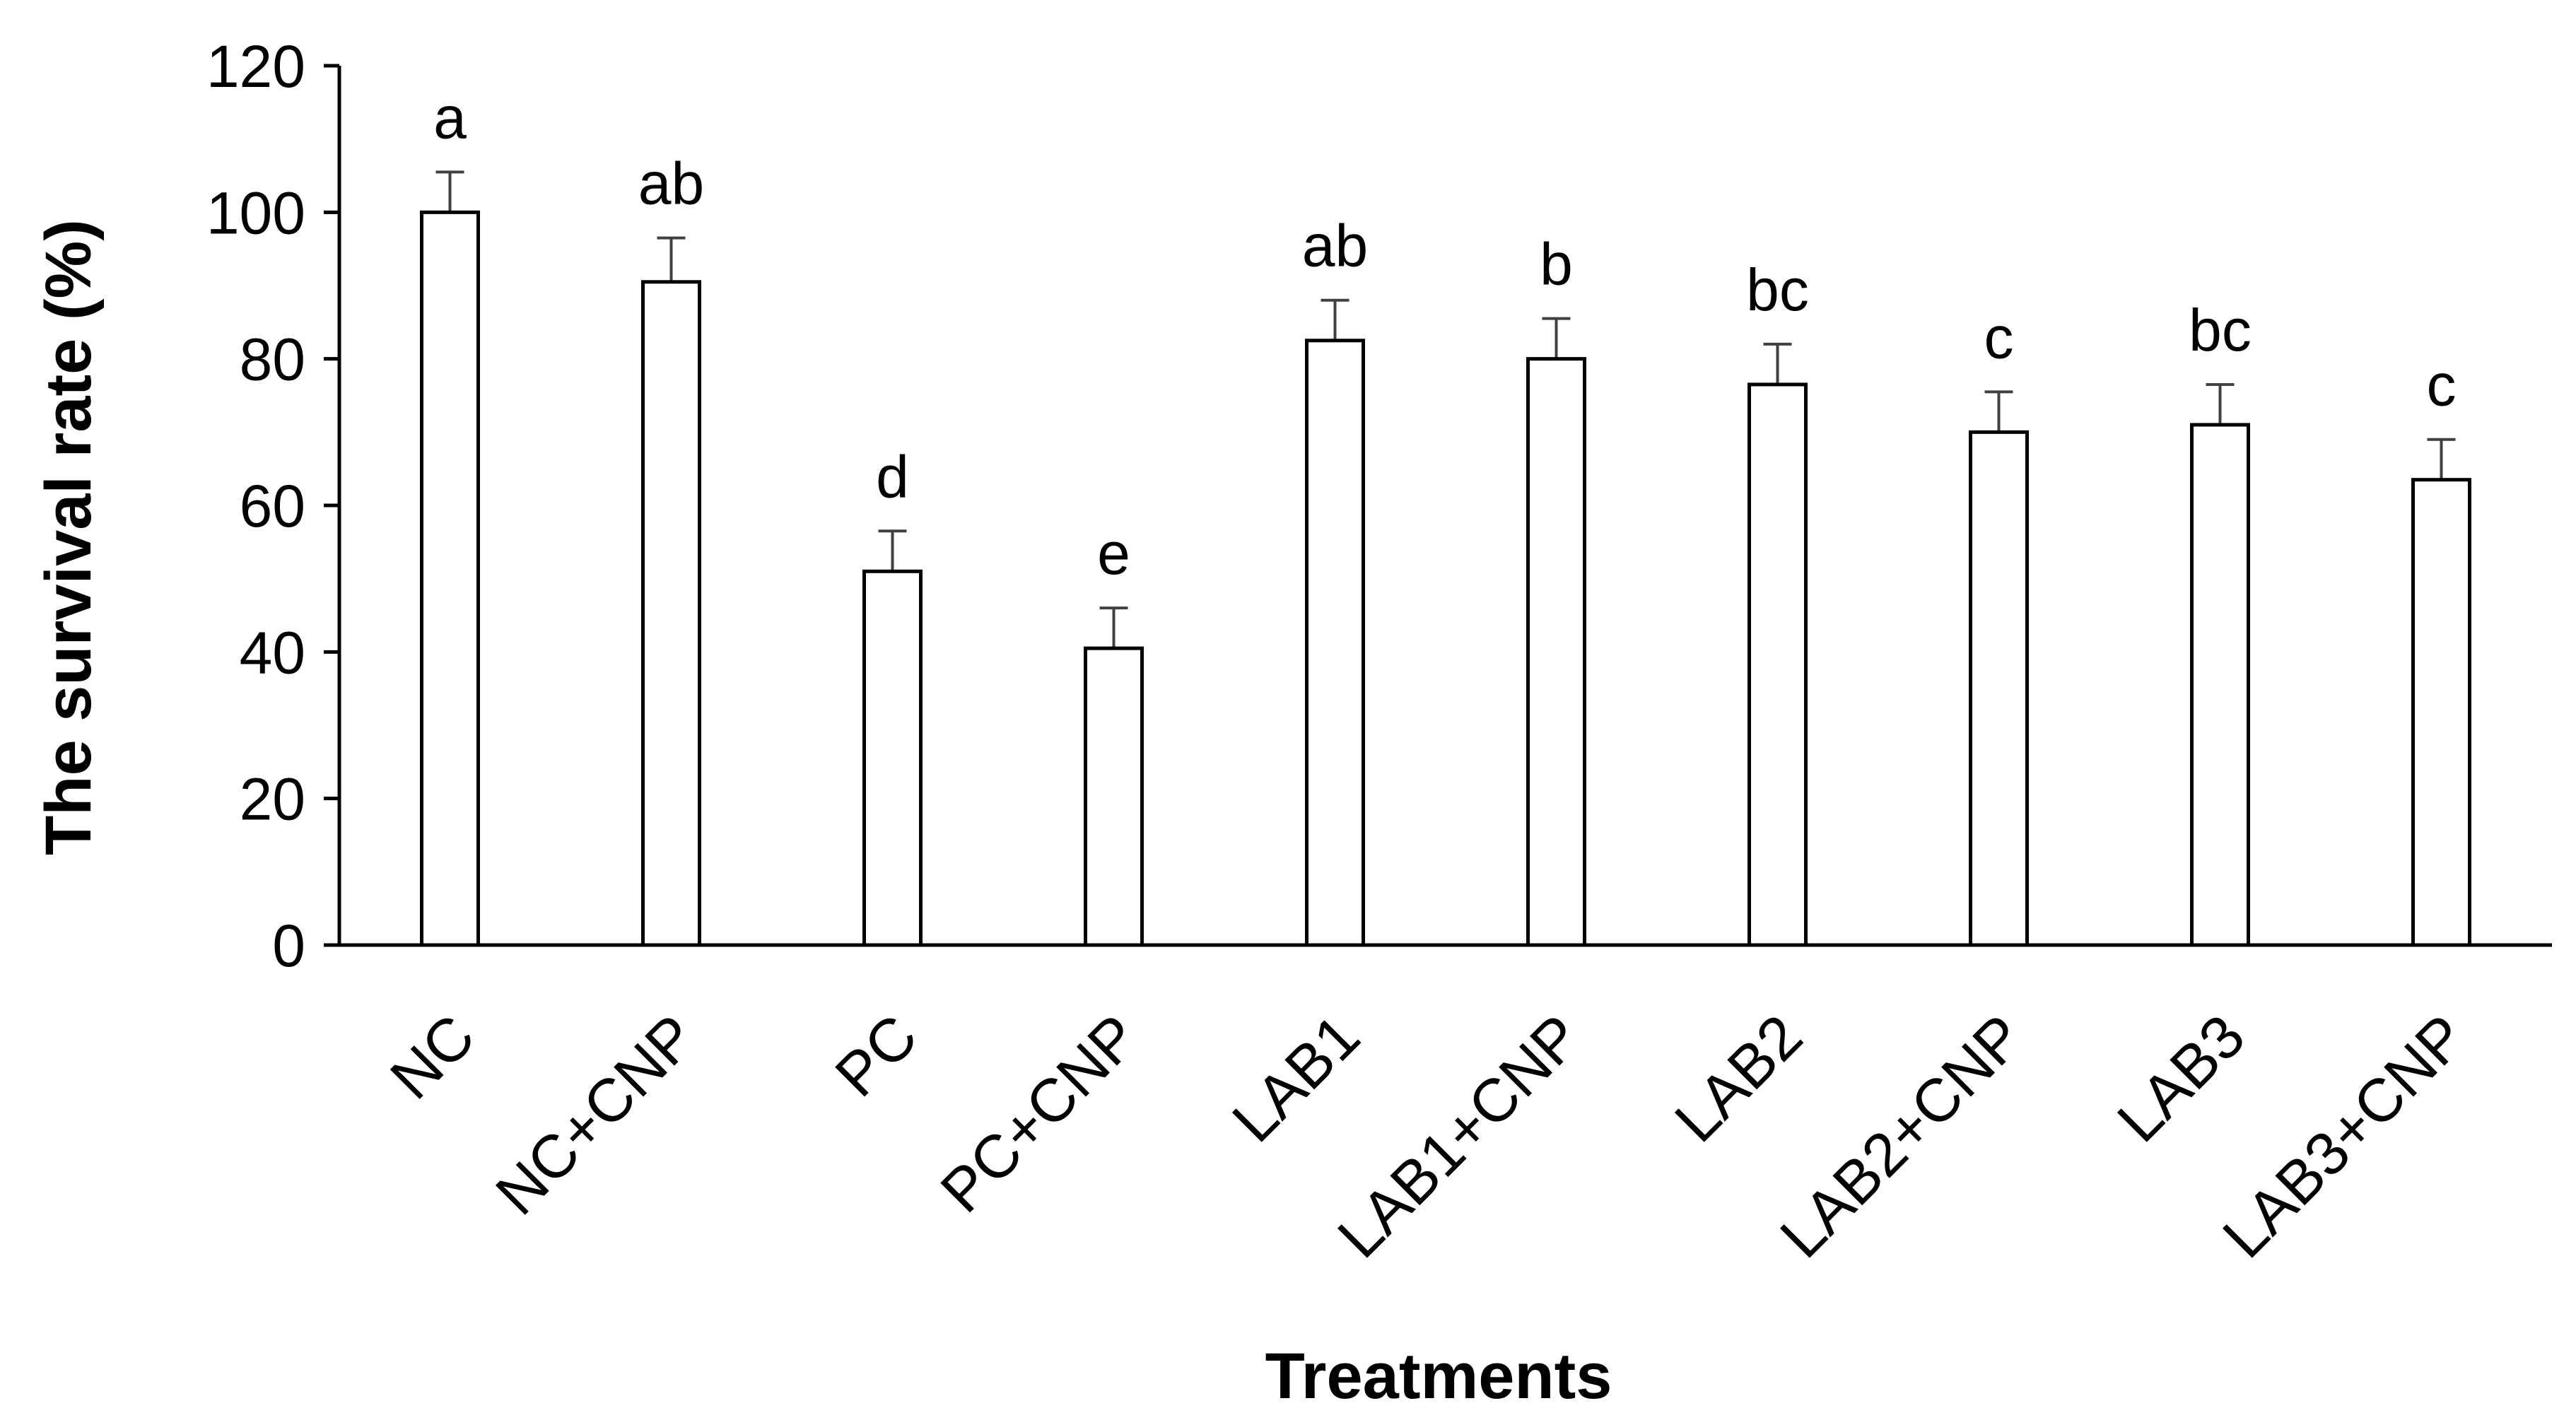 The height and width of the screenshot is (1425, 2576). What do you see at coordinates (450, 117) in the screenshot?
I see `significance-label: a` at bounding box center [450, 117].